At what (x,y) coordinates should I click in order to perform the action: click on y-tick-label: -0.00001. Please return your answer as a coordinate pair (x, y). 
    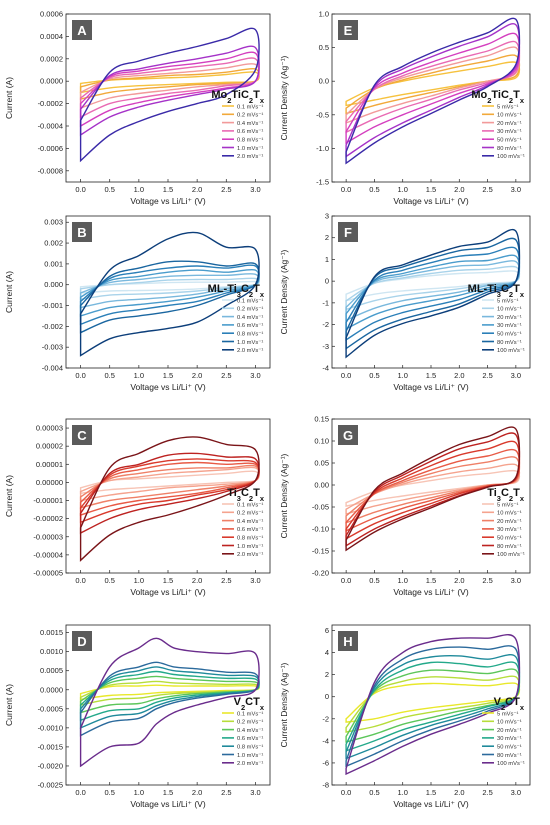
    Looking at the image, I should click on (48, 500).